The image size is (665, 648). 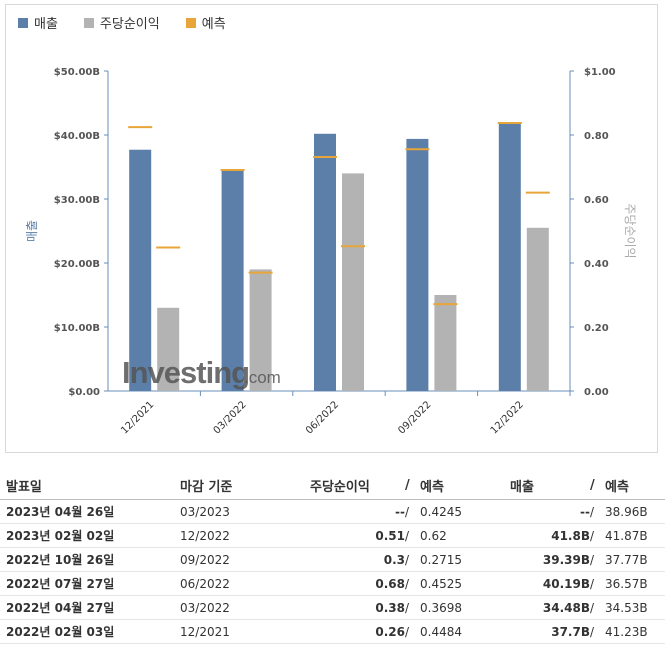 What do you see at coordinates (77, 264) in the screenshot?
I see `left-tick-label: $20.00B` at bounding box center [77, 264].